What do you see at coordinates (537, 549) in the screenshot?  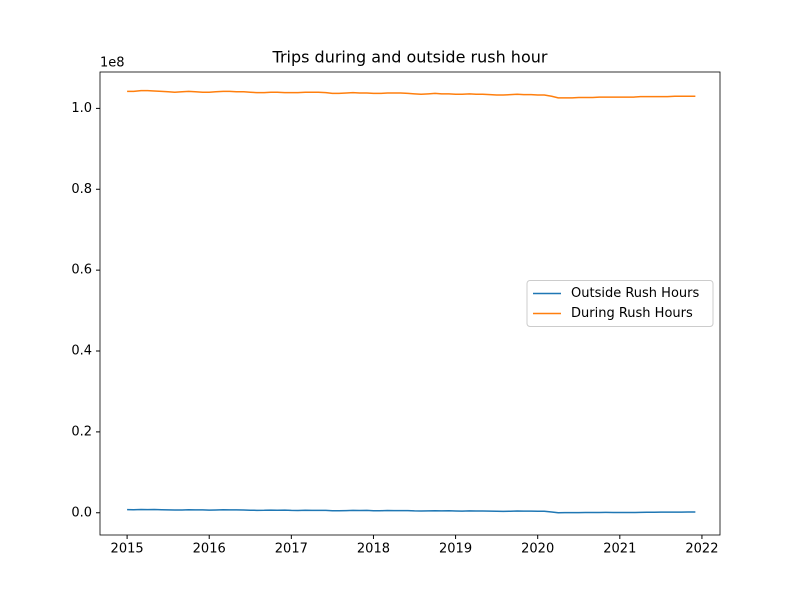 I see `x-tick-label: 2020` at bounding box center [537, 549].